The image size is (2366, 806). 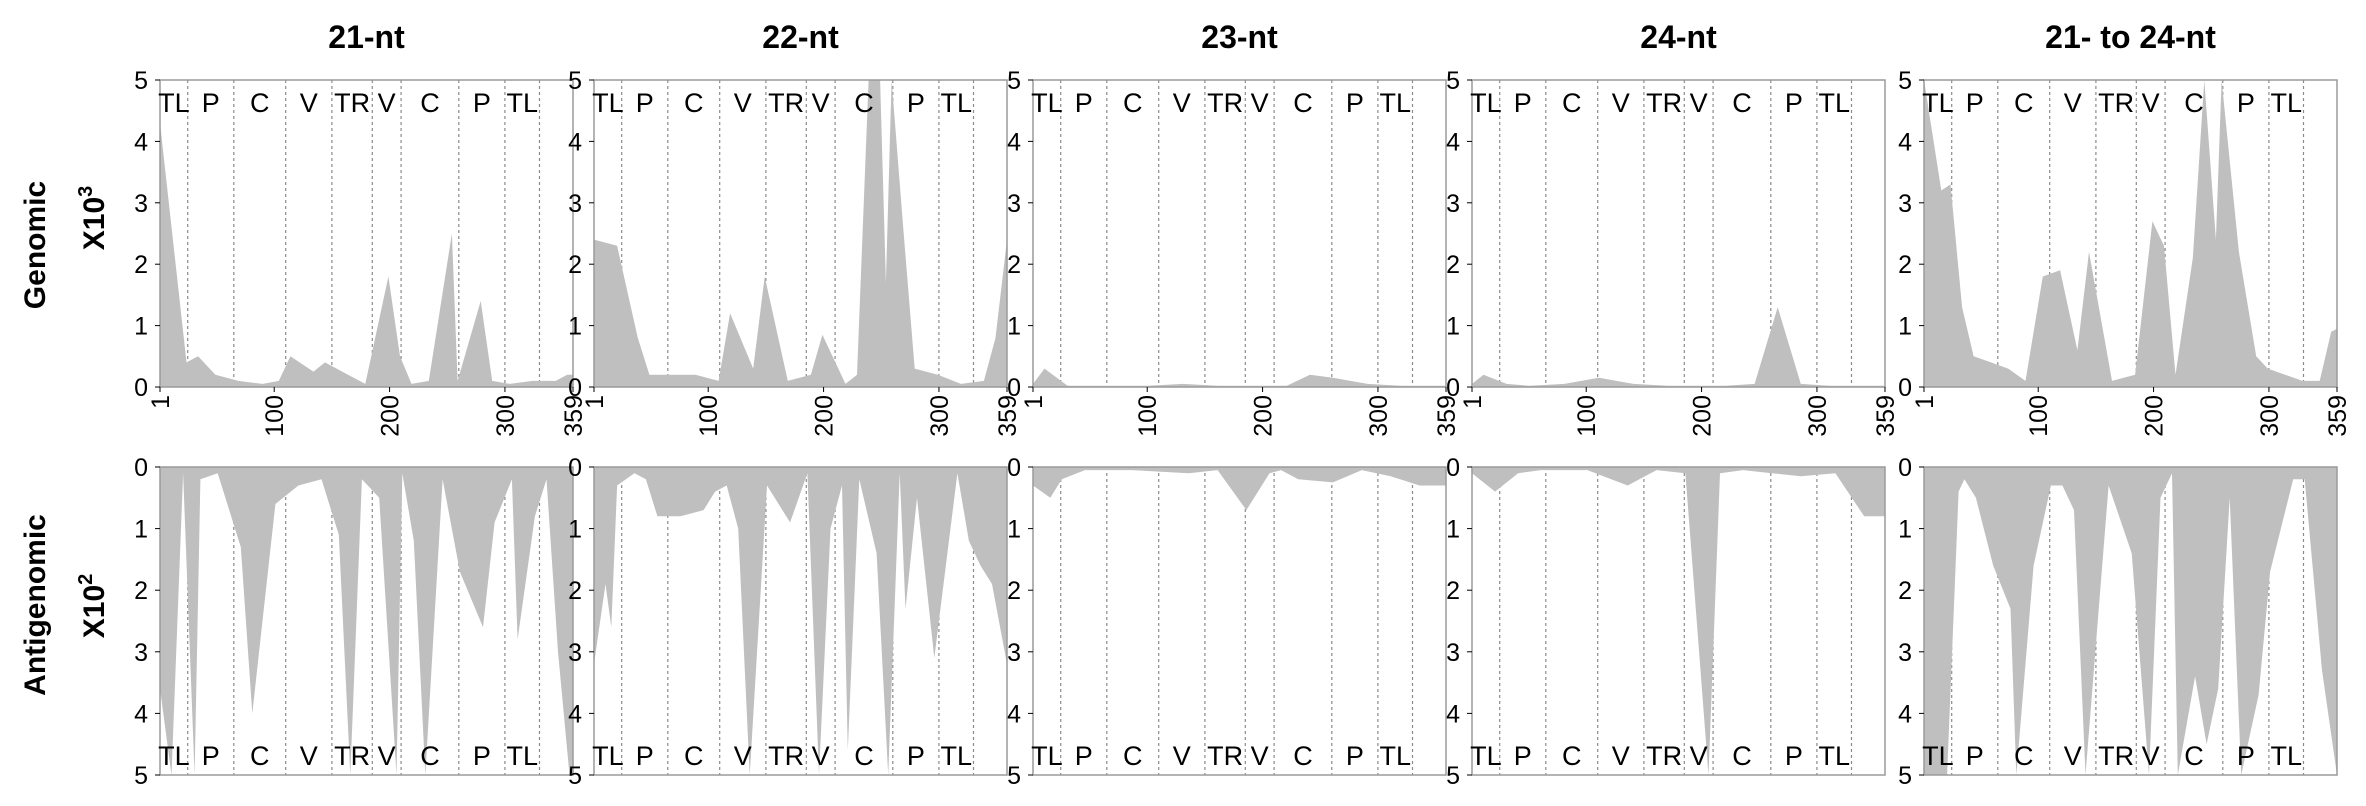 I want to click on genomic-scale-base: X10, so click(x=94, y=223).